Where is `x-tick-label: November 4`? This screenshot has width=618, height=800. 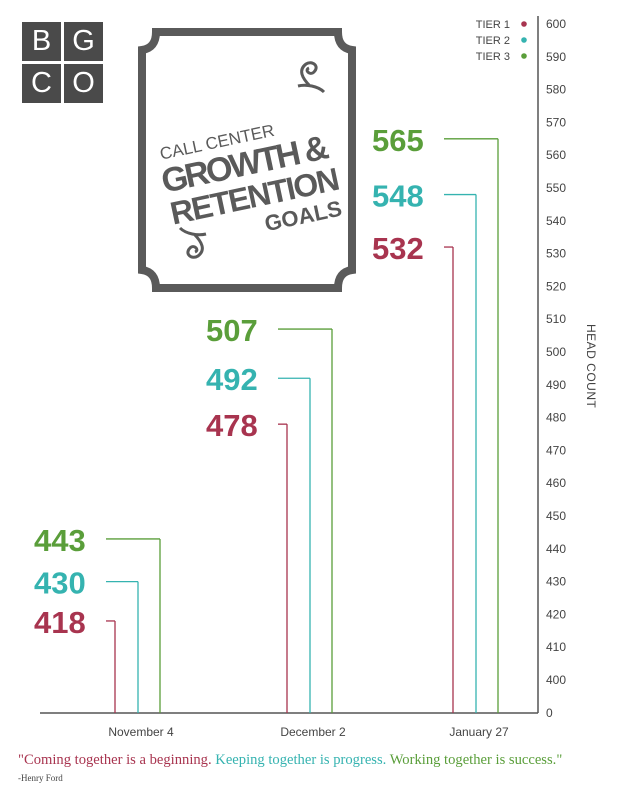 x-tick-label: November 4 is located at coordinates (141, 732).